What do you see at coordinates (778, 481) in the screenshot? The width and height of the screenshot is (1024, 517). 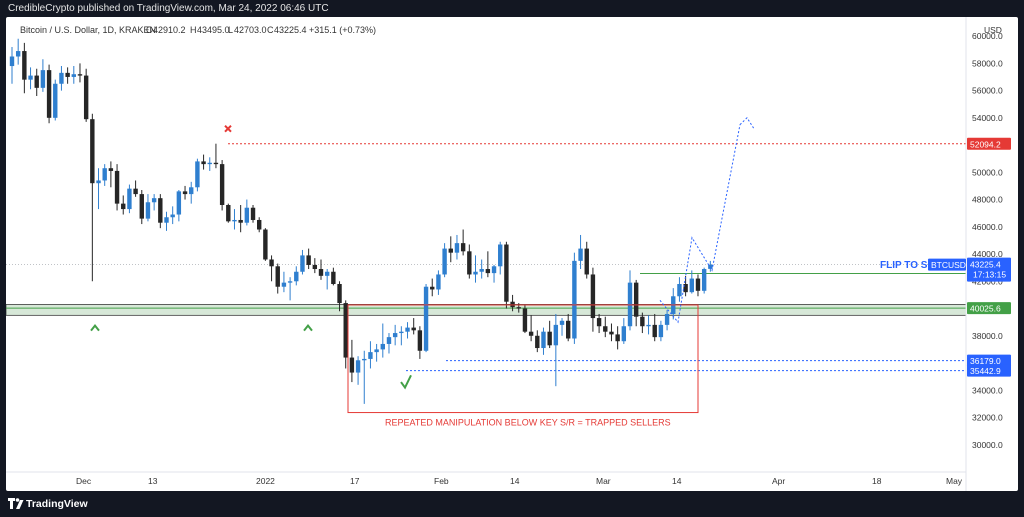 I see `x-tick-label: Apr` at bounding box center [778, 481].